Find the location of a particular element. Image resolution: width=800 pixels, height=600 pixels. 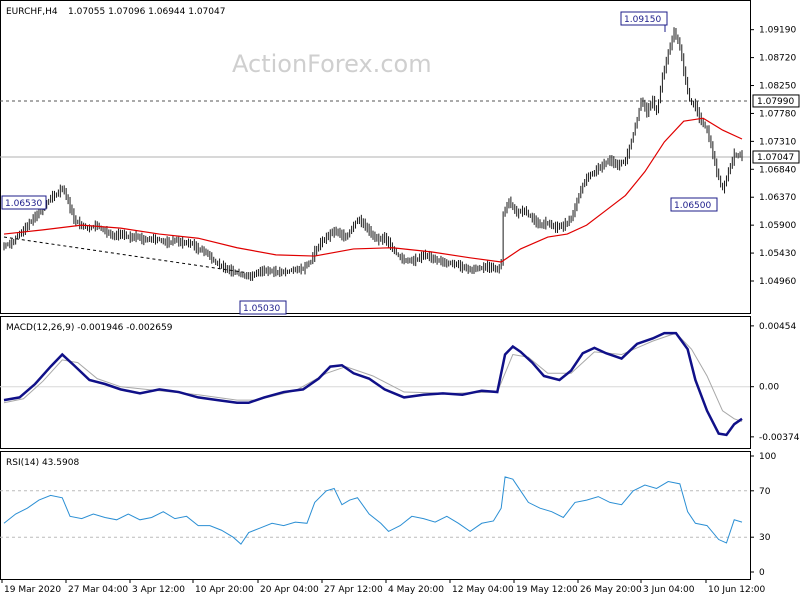

price-title: EURCHF,H4 is located at coordinates (32, 12).